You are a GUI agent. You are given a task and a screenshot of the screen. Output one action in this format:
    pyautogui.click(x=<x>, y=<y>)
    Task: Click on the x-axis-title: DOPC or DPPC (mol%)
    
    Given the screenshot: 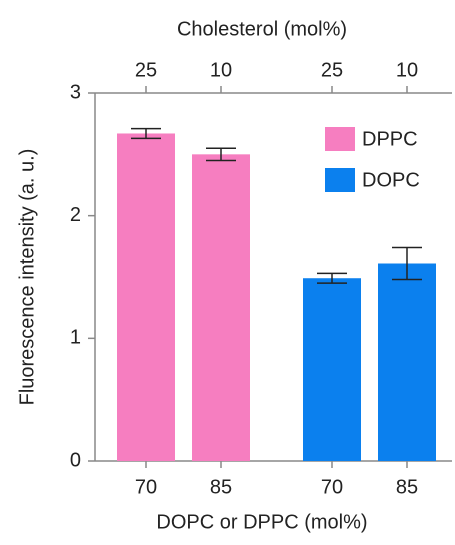 What is the action you would take?
    pyautogui.click(x=261, y=522)
    